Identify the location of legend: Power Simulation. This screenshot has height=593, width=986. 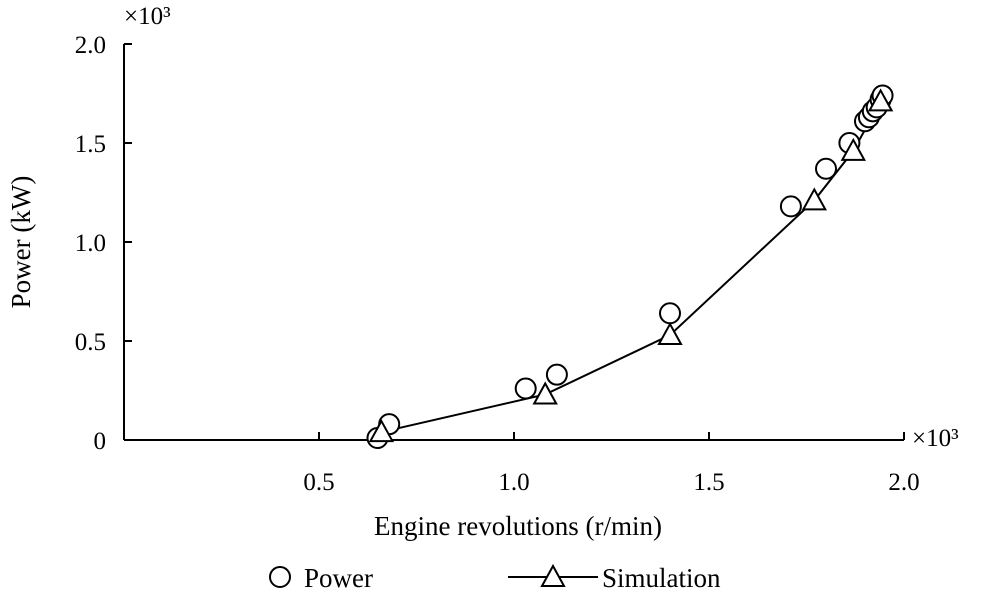
(495, 578).